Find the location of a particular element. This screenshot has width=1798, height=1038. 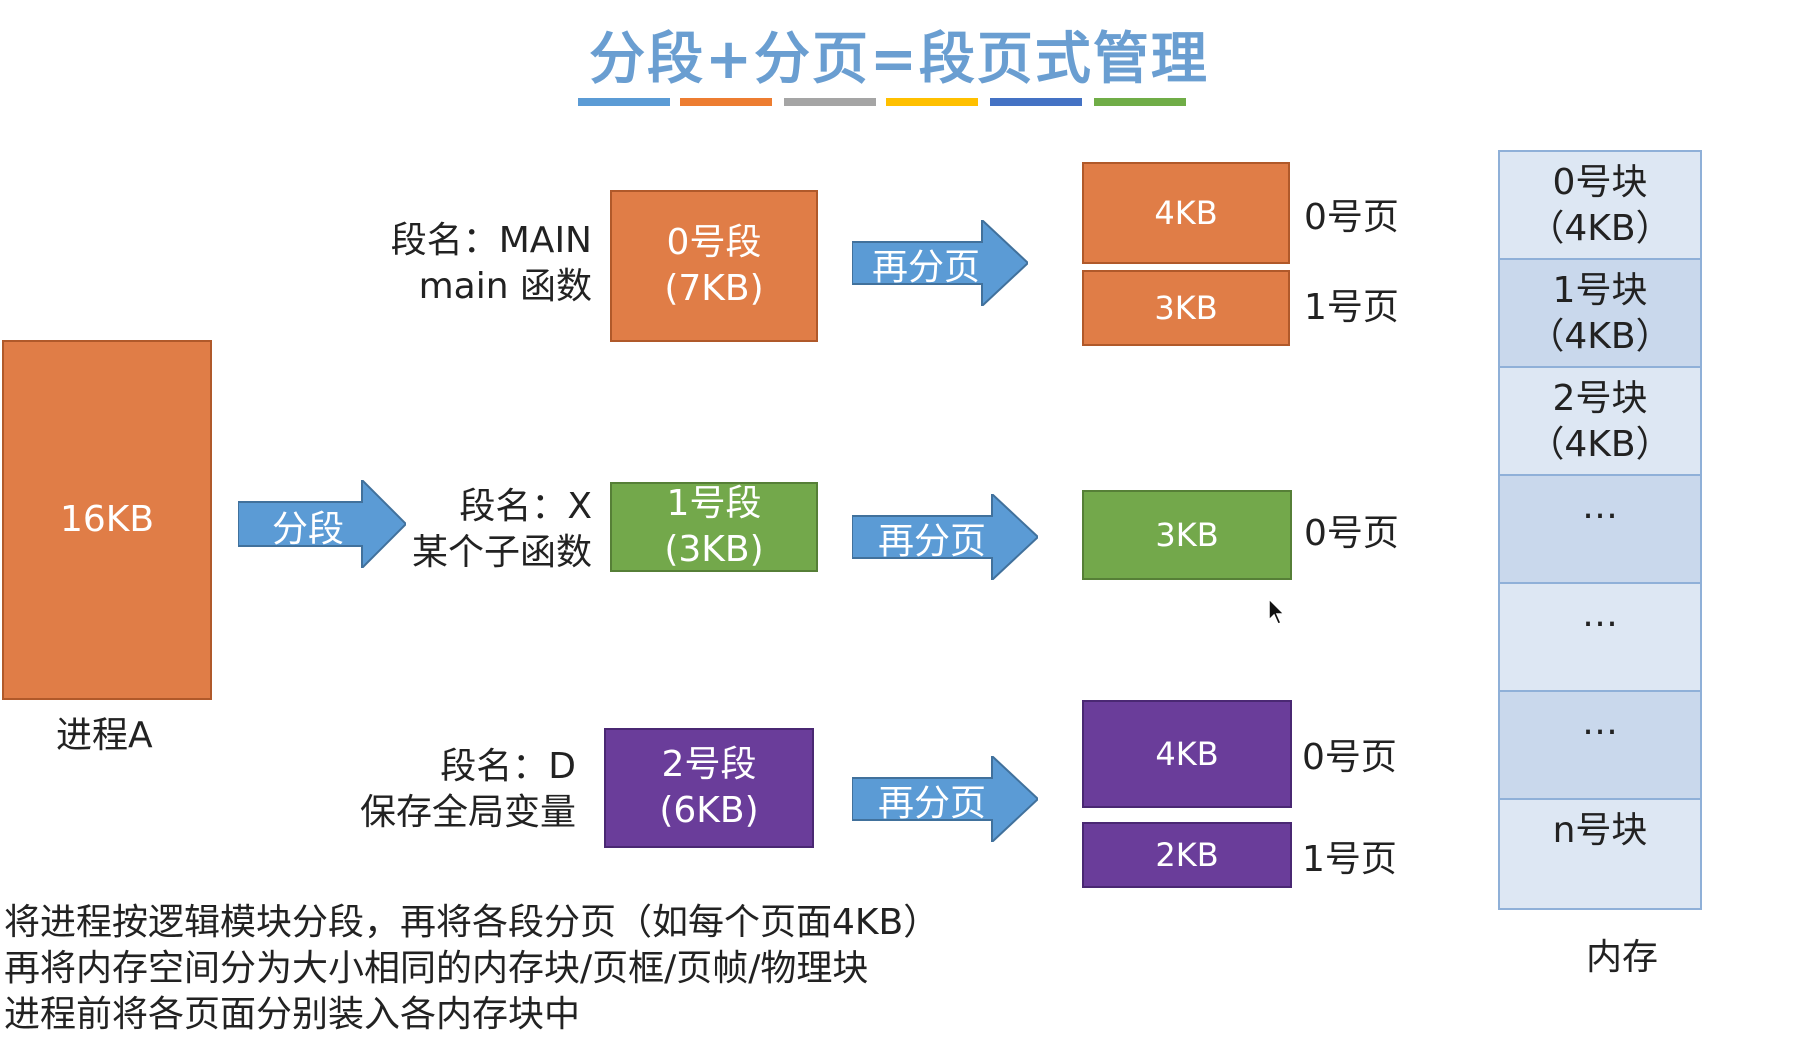

underline-bar-darkblue is located at coordinates (1036, 102).